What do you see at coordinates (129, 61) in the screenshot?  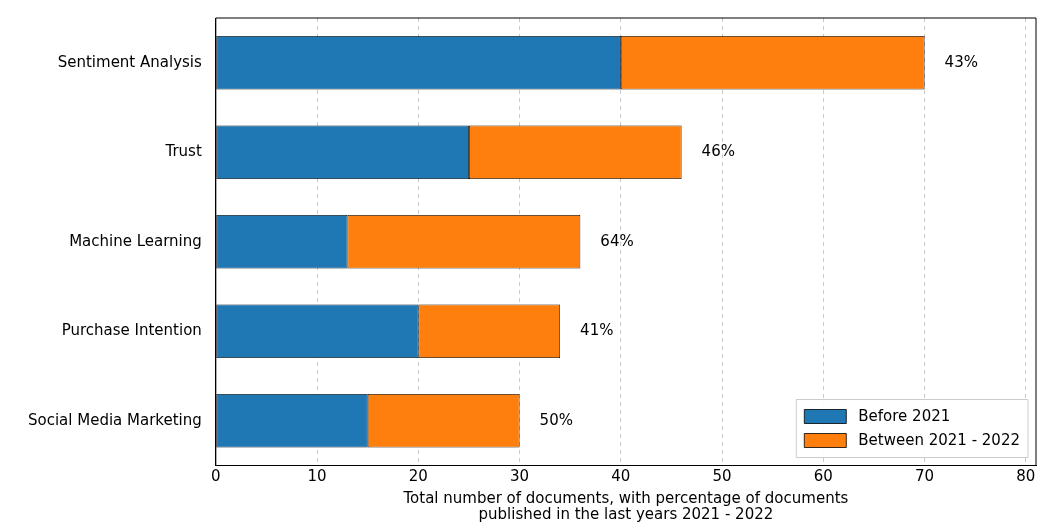 I see `y-tick-label: Sentiment Analysis` at bounding box center [129, 61].